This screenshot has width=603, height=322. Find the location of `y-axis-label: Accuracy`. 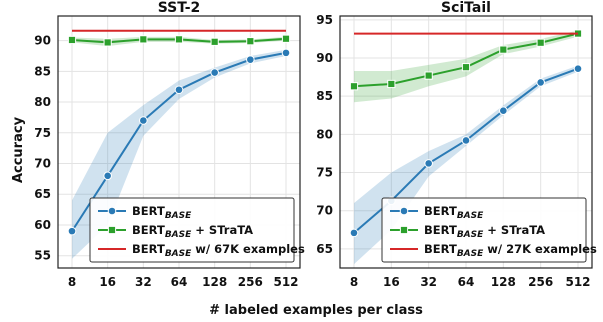

y-axis-label: Accuracy is located at coordinates (18, 149).